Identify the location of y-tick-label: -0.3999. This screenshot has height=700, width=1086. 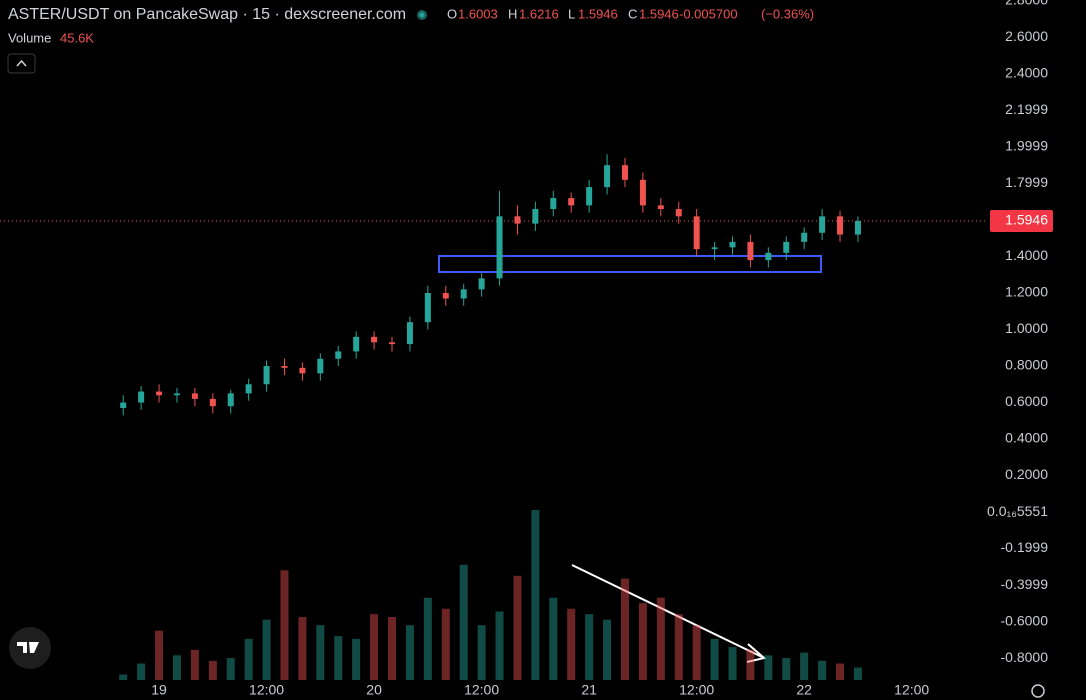
(1025, 584).